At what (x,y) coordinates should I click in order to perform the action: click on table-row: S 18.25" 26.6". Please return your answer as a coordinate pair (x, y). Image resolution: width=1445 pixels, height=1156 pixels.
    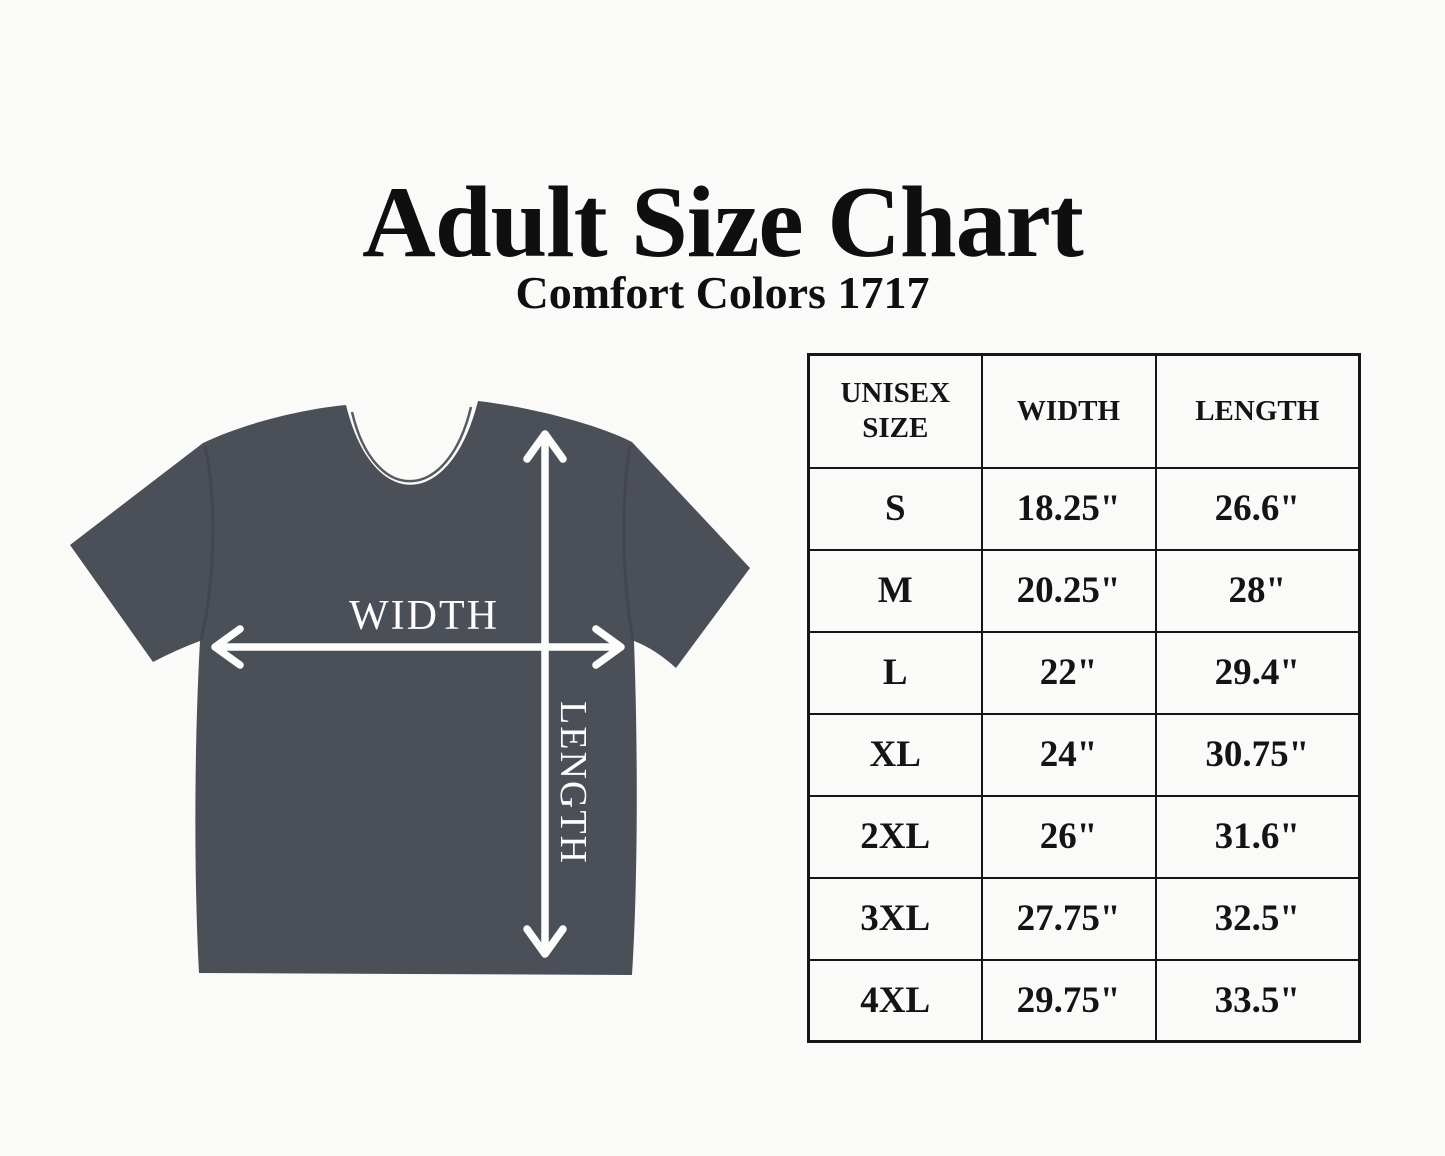
    Looking at the image, I should click on (1084, 508).